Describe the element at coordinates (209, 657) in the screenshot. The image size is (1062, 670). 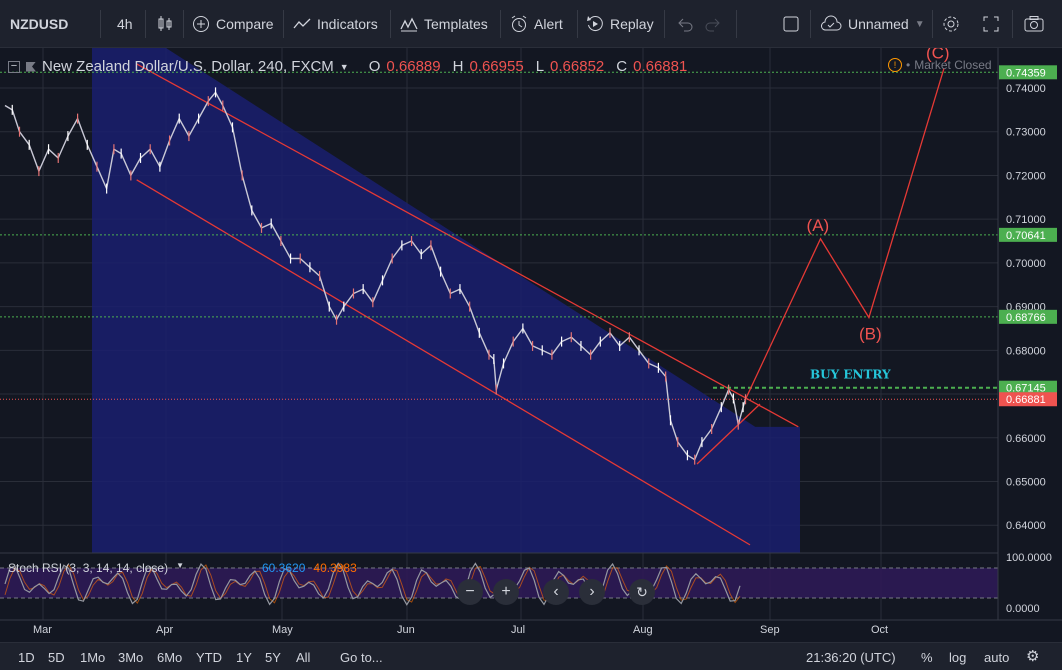
I see `range-ytd: YTD` at that location.